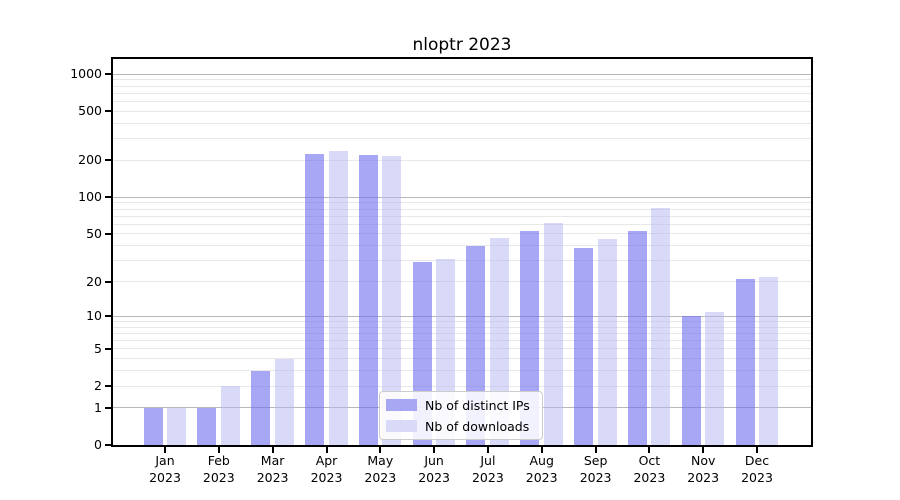  Describe the element at coordinates (98, 348) in the screenshot. I see `y-tick-label-5: 5` at that location.